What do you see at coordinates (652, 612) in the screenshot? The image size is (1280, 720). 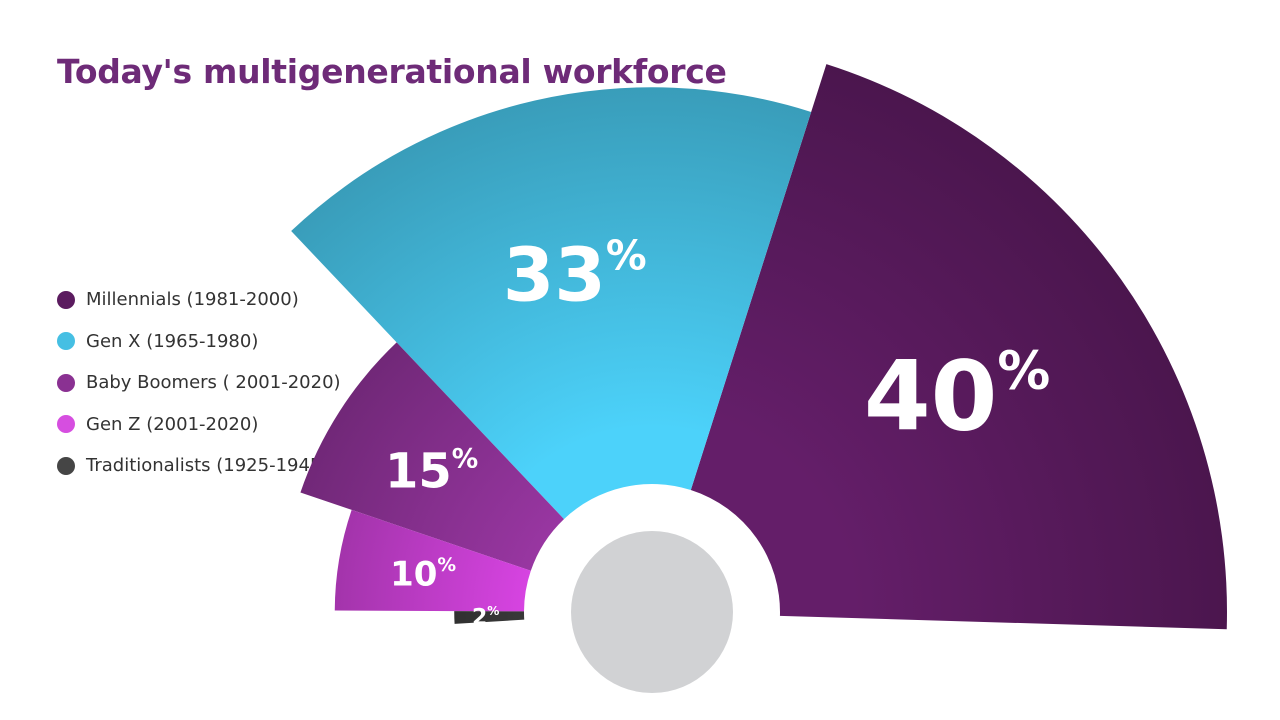 I see `hub-circle` at bounding box center [652, 612].